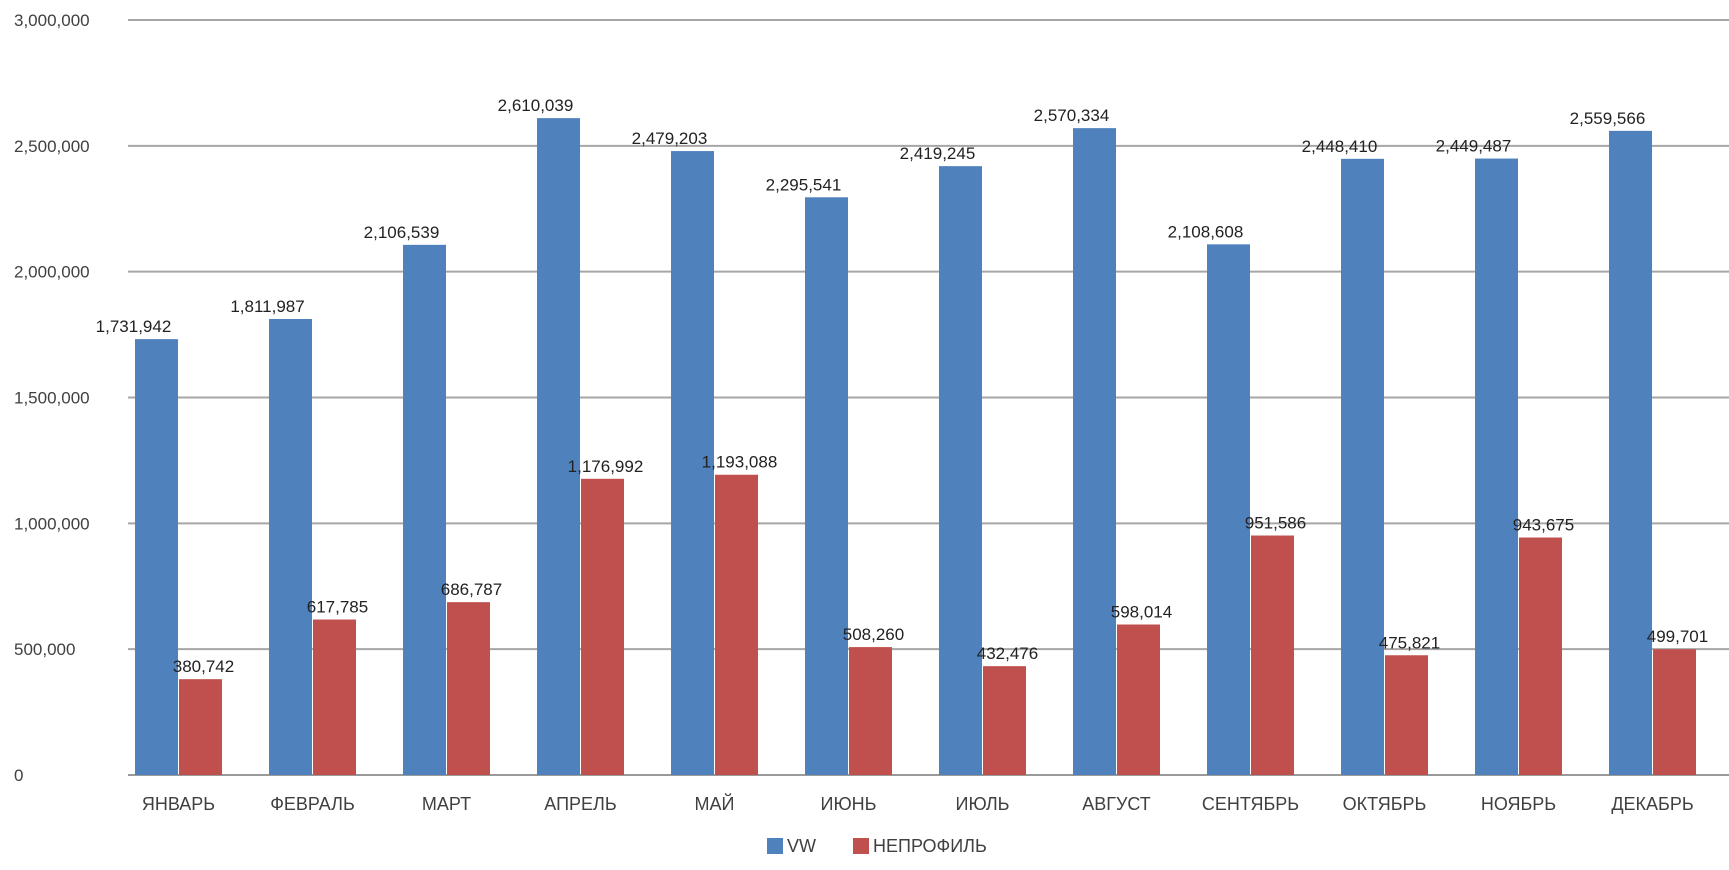 The height and width of the screenshot is (870, 1729). Describe the element at coordinates (52, 20) in the screenshot. I see `y-tick-label: 3,000,000` at that location.